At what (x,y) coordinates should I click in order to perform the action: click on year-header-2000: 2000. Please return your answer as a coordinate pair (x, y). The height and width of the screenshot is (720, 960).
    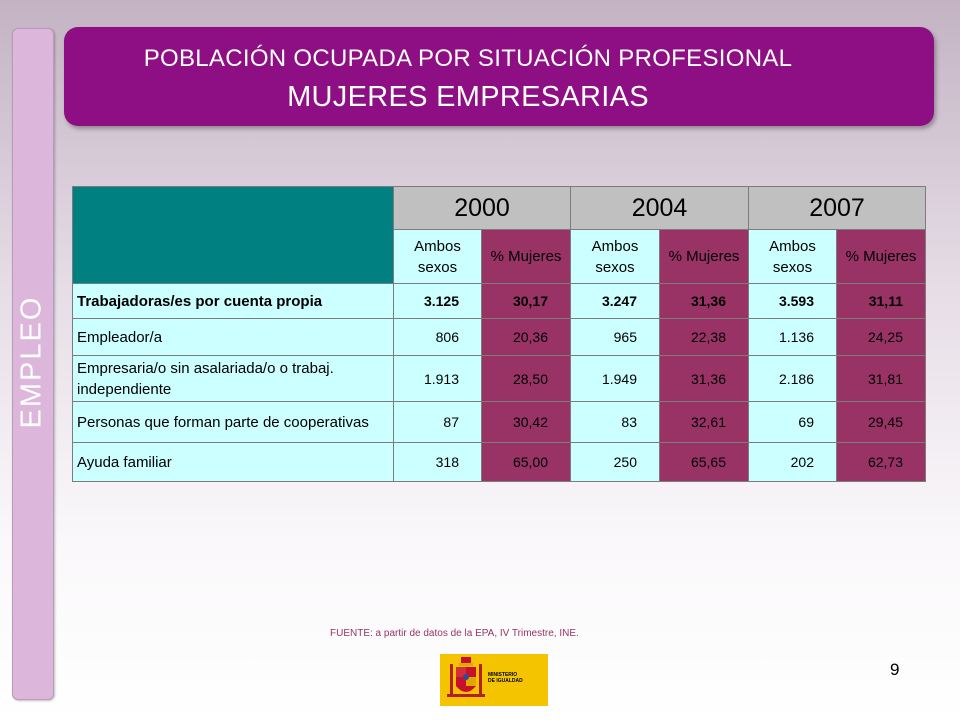
    Looking at the image, I should click on (482, 208).